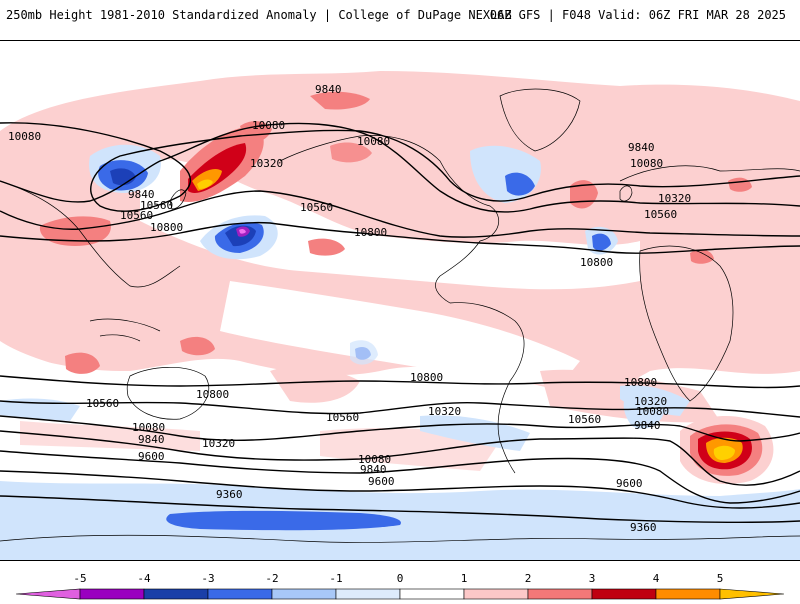  What do you see at coordinates (528, 578) in the screenshot?
I see `colorbar-tick-label: 2` at bounding box center [528, 578].